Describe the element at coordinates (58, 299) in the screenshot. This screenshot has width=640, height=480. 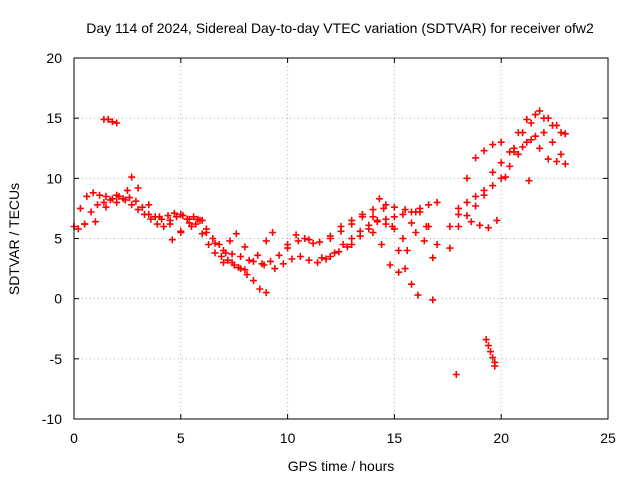
I see `y-tick-label: 0` at that location.